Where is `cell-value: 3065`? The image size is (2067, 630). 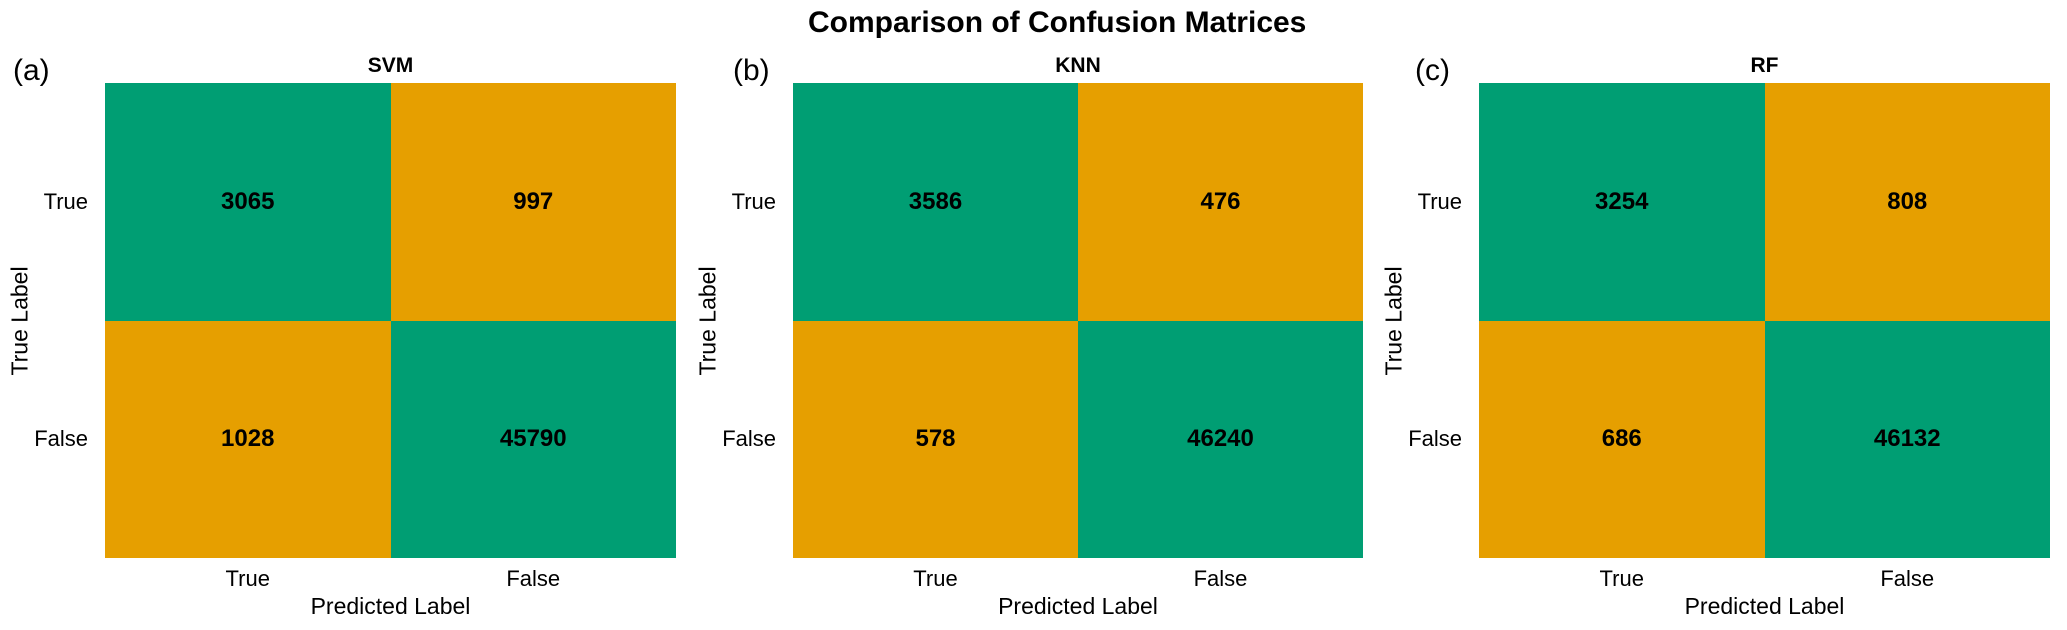 cell-value: 3065 is located at coordinates (248, 201).